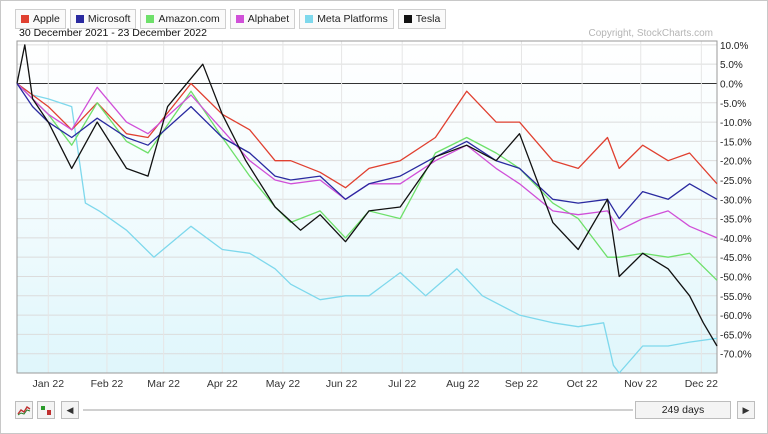 The width and height of the screenshot is (768, 434). What do you see at coordinates (402, 384) in the screenshot?
I see `x-tick-label: Jul 22` at bounding box center [402, 384].